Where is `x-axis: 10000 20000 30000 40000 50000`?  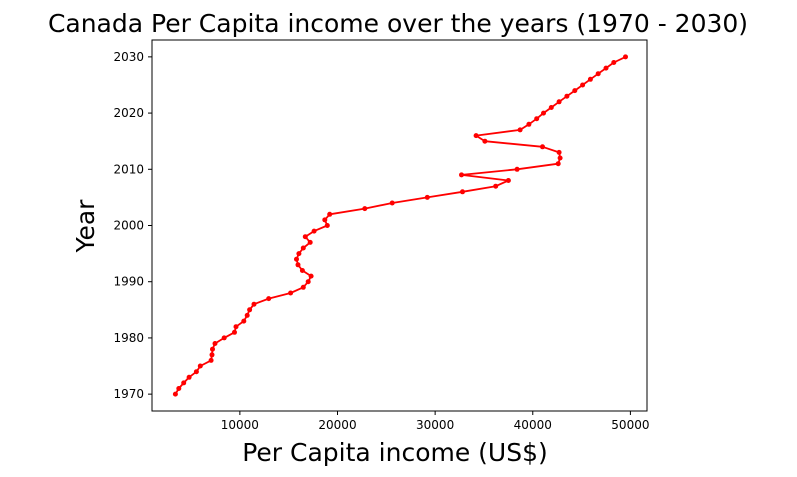
x-axis: 10000 20000 30000 40000 50000 is located at coordinates (435, 421).